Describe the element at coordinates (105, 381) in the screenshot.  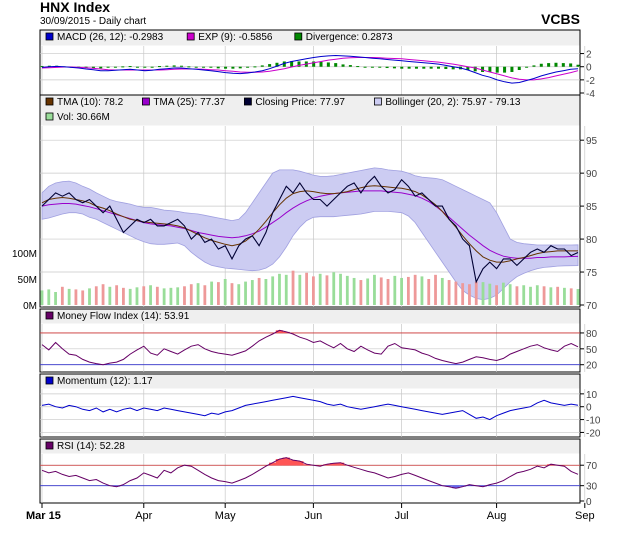
I see `momentum-legend-label: Momentum (12): 1.17` at that location.